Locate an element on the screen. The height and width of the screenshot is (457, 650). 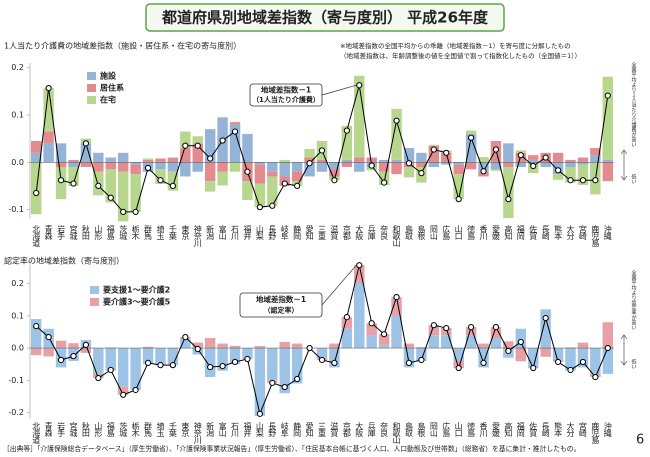
page-number: 6 is located at coordinates (640, 440).